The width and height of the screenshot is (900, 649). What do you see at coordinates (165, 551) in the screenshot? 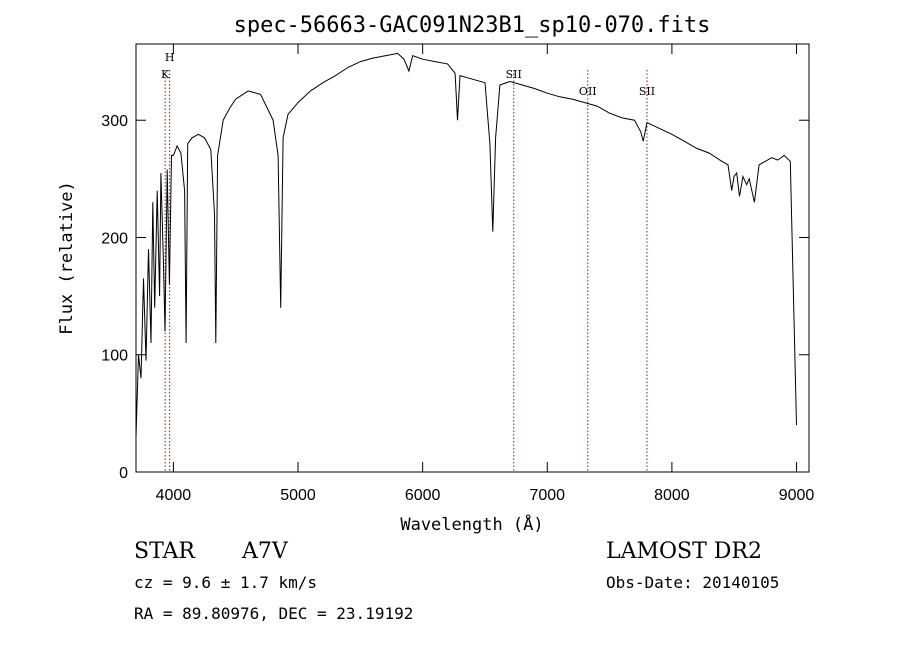
I see `object-class: STAR` at bounding box center [165, 551].